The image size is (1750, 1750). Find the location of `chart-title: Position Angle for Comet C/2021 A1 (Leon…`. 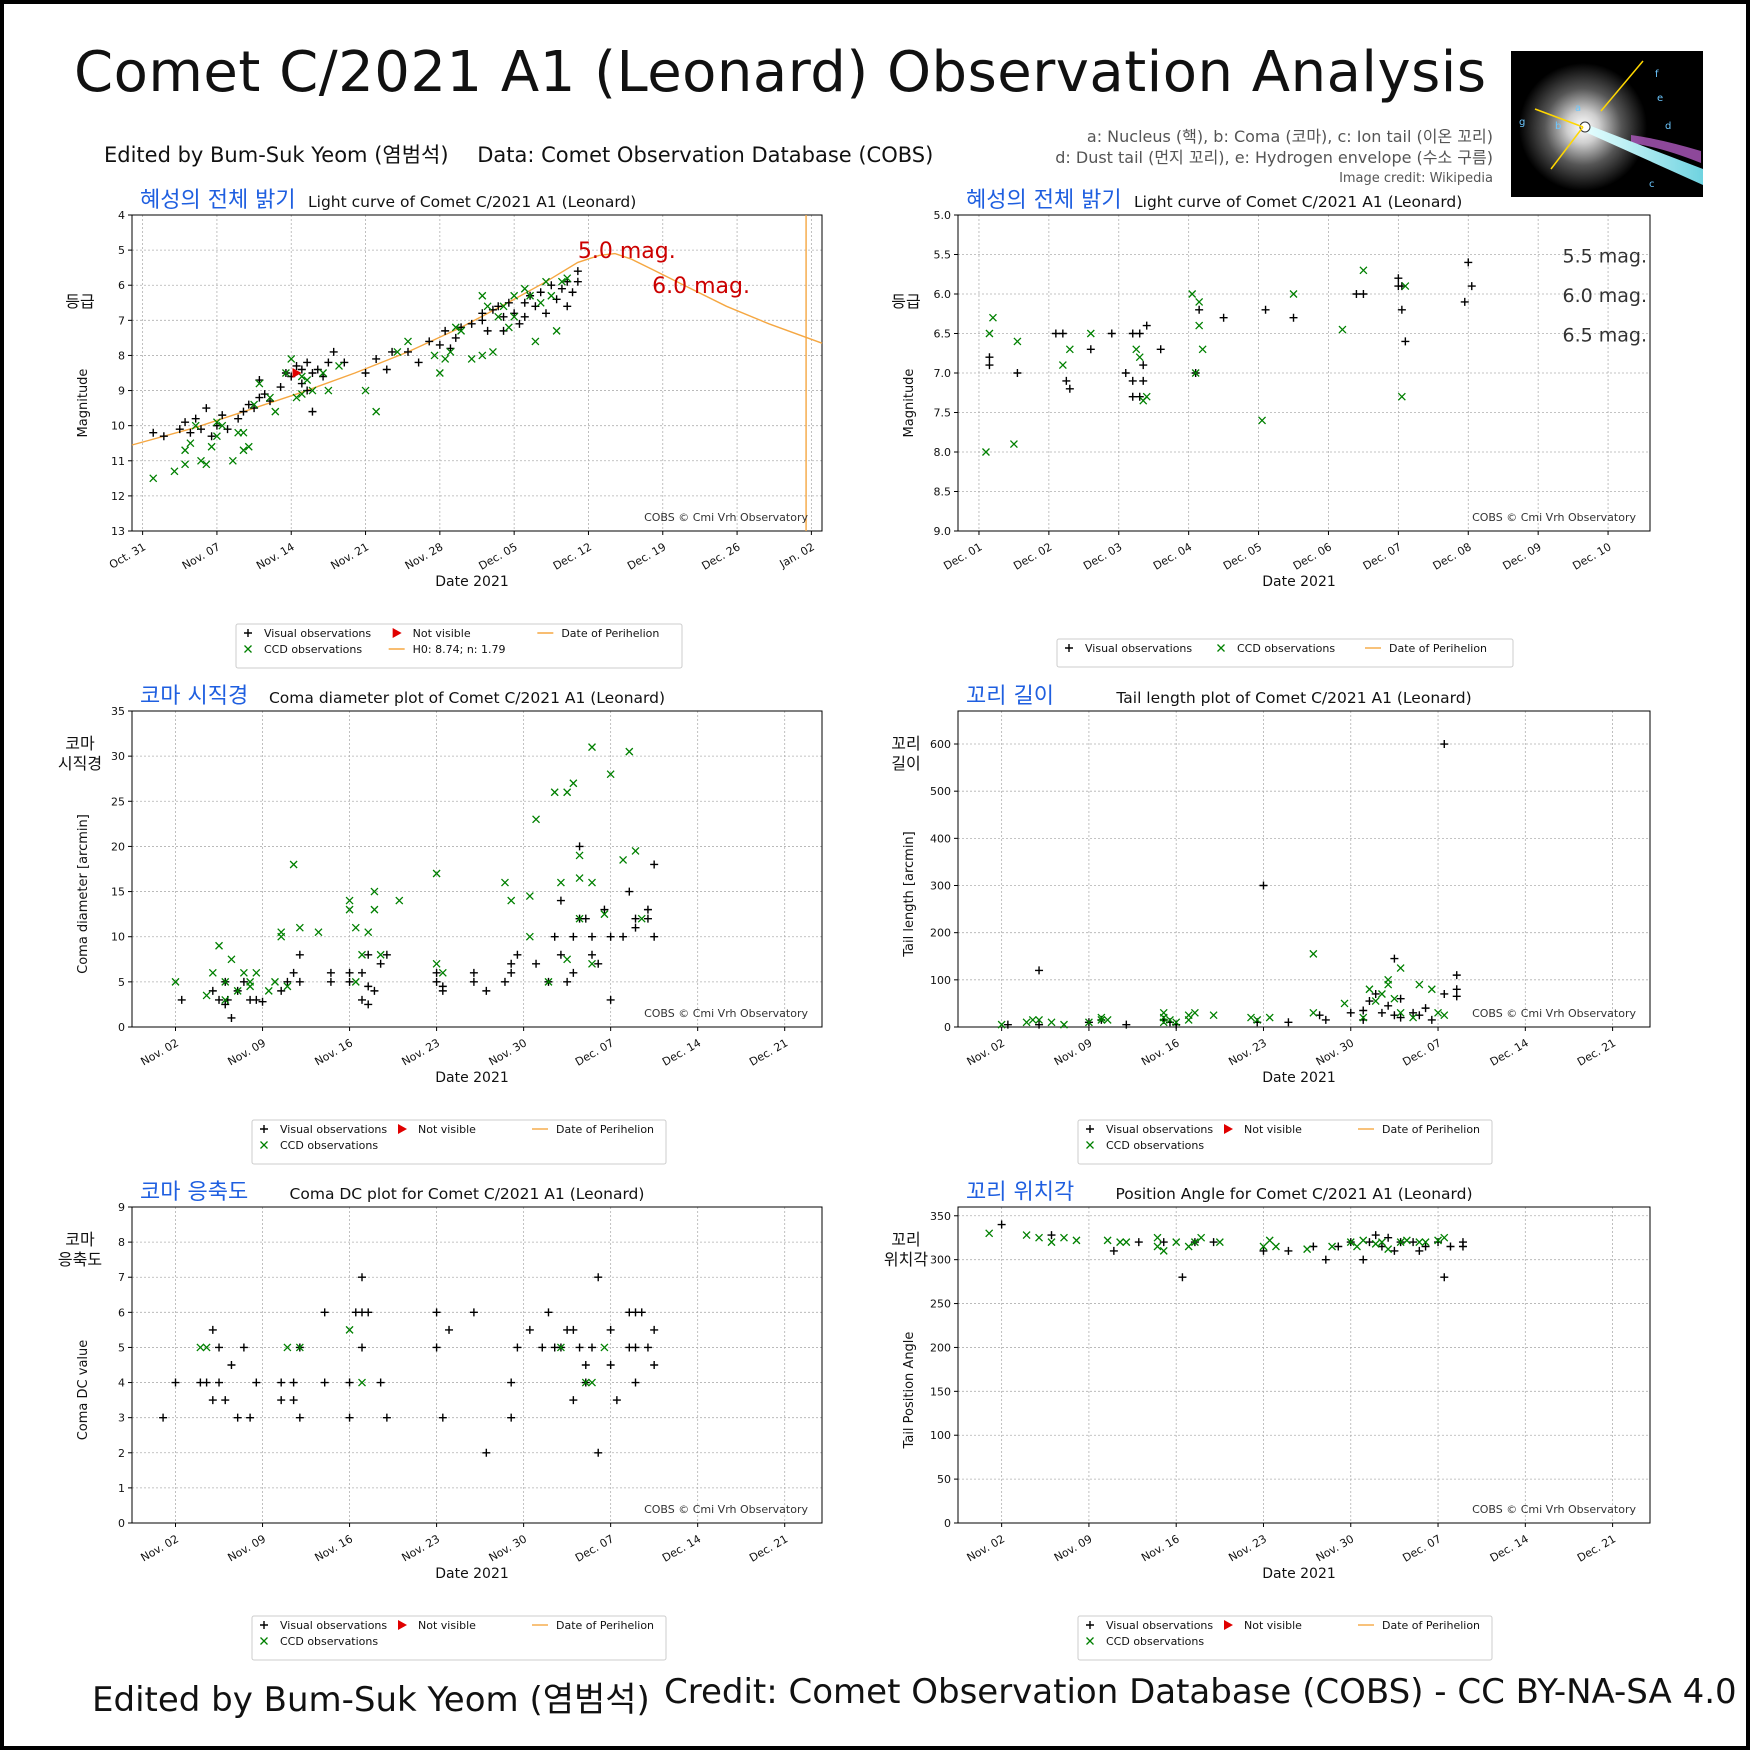

chart-title: Position Angle for Comet C/2021 A1 (Leon… is located at coordinates (1293, 1194).